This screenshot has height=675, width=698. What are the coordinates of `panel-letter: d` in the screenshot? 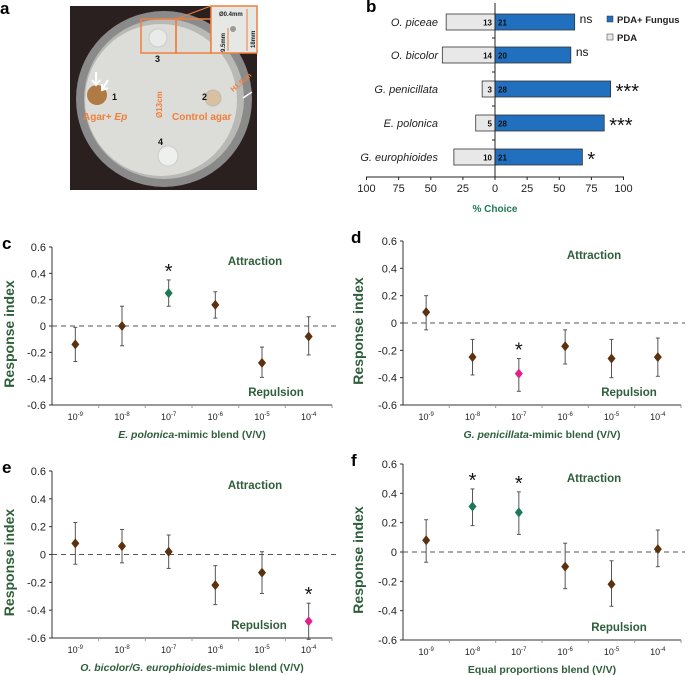 It's located at (356, 237).